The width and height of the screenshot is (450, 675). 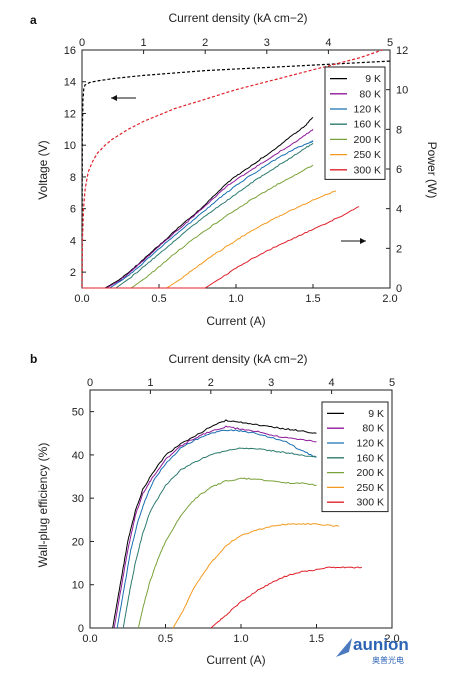 I want to click on panel-a-y2-tick-label: 8, so click(x=399, y=130).